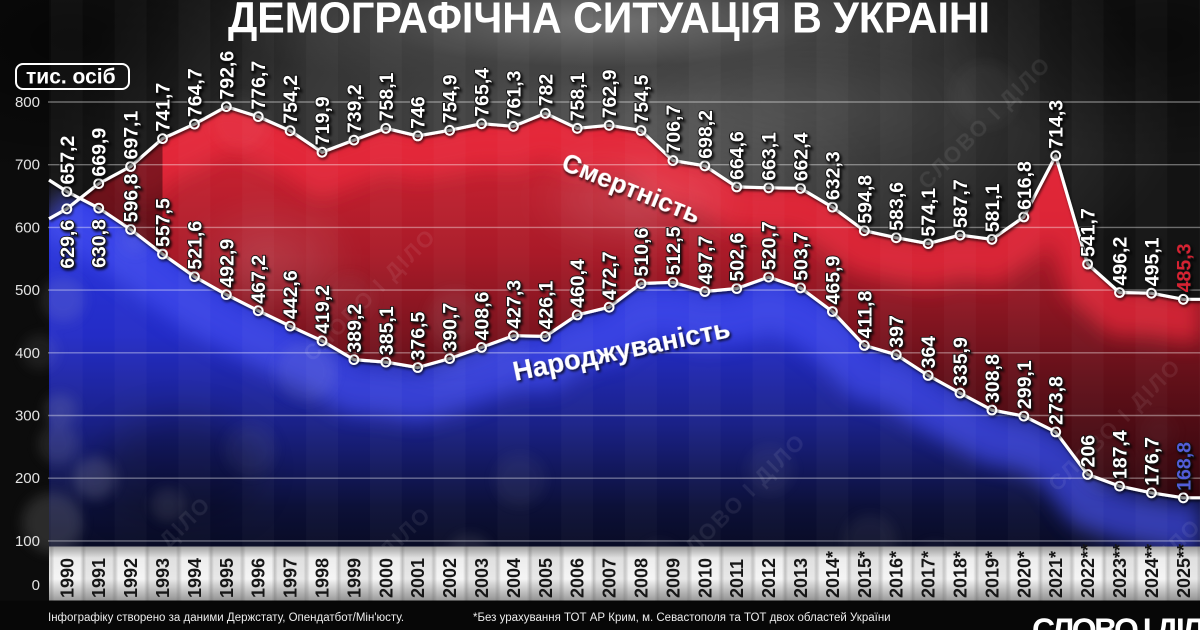 The width and height of the screenshot is (1200, 630). I want to click on svg-text: 765,4, so click(483, 92).